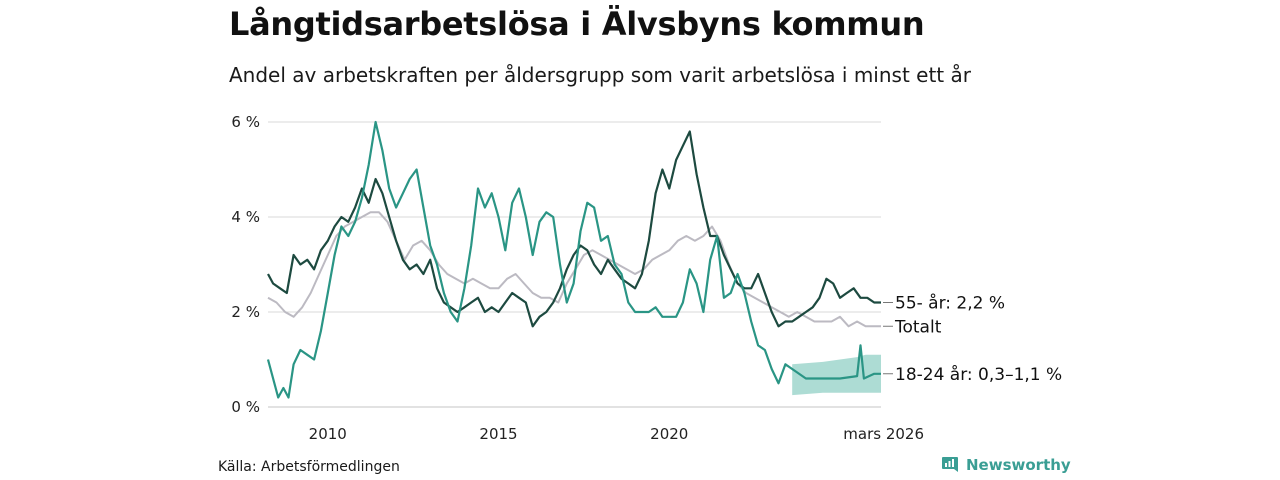 This screenshot has width=1280, height=480. What do you see at coordinates (950, 303) in the screenshot?
I see `series-end-label-0: 55- år: 2,2 %` at bounding box center [950, 303].